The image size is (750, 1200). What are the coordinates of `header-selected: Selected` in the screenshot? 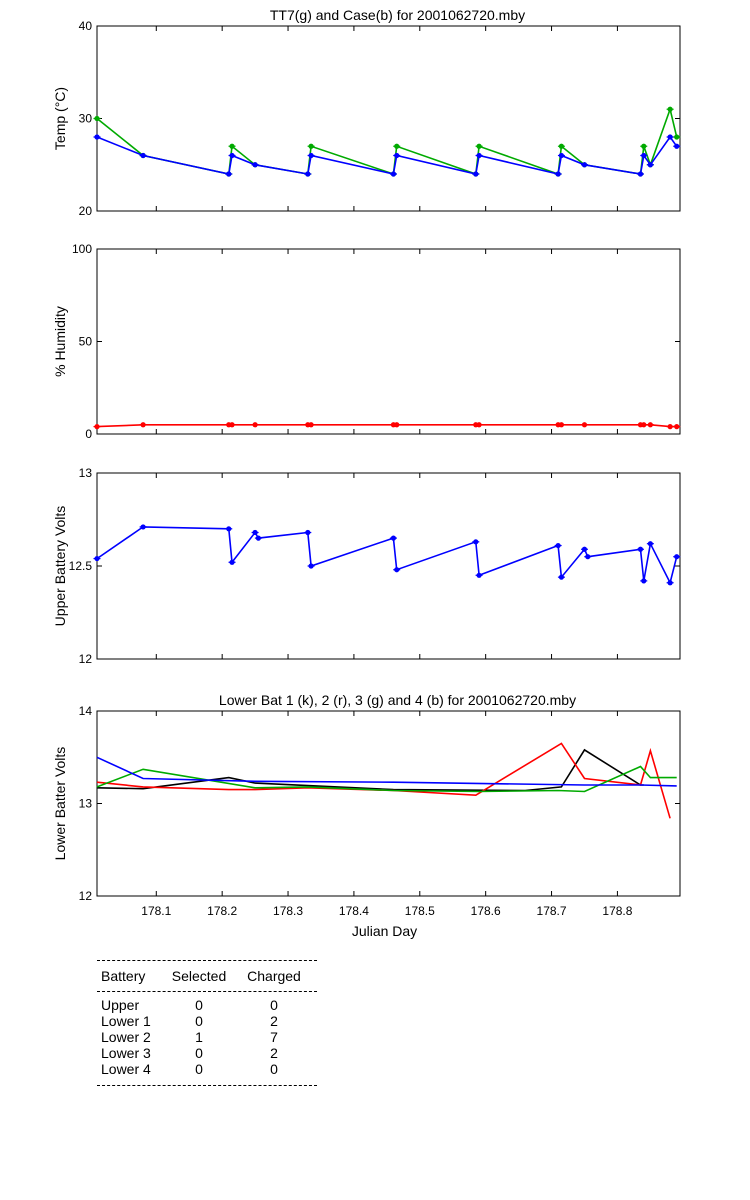 It's located at (199, 976).